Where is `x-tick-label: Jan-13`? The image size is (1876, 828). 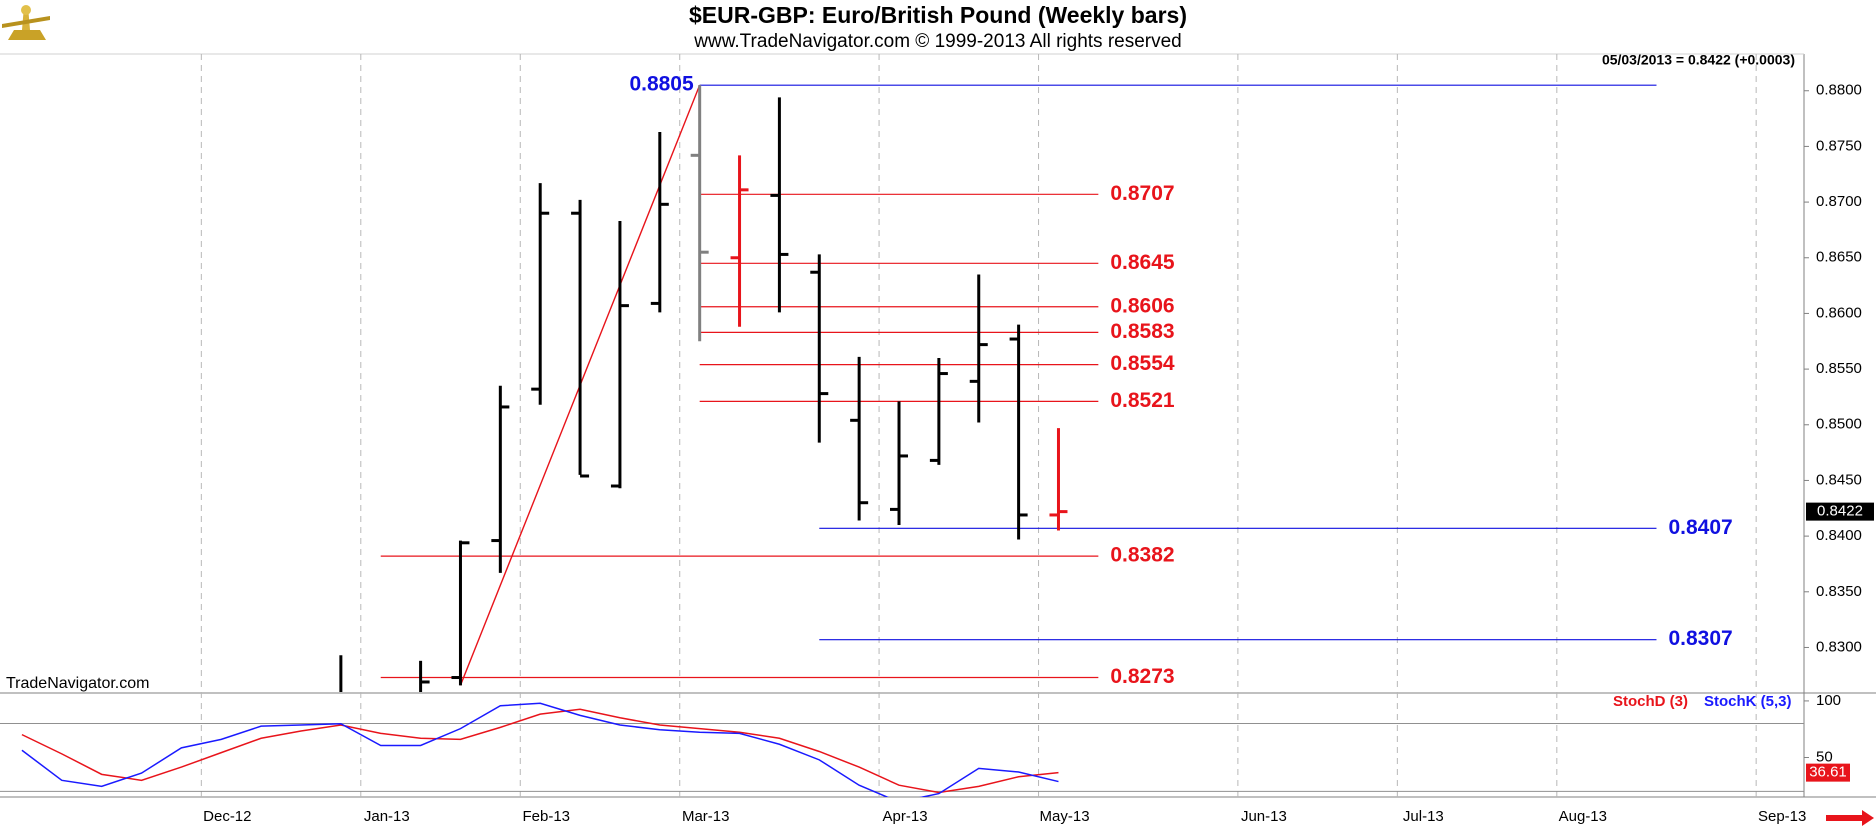
x-tick-label: Jan-13 is located at coordinates (387, 816).